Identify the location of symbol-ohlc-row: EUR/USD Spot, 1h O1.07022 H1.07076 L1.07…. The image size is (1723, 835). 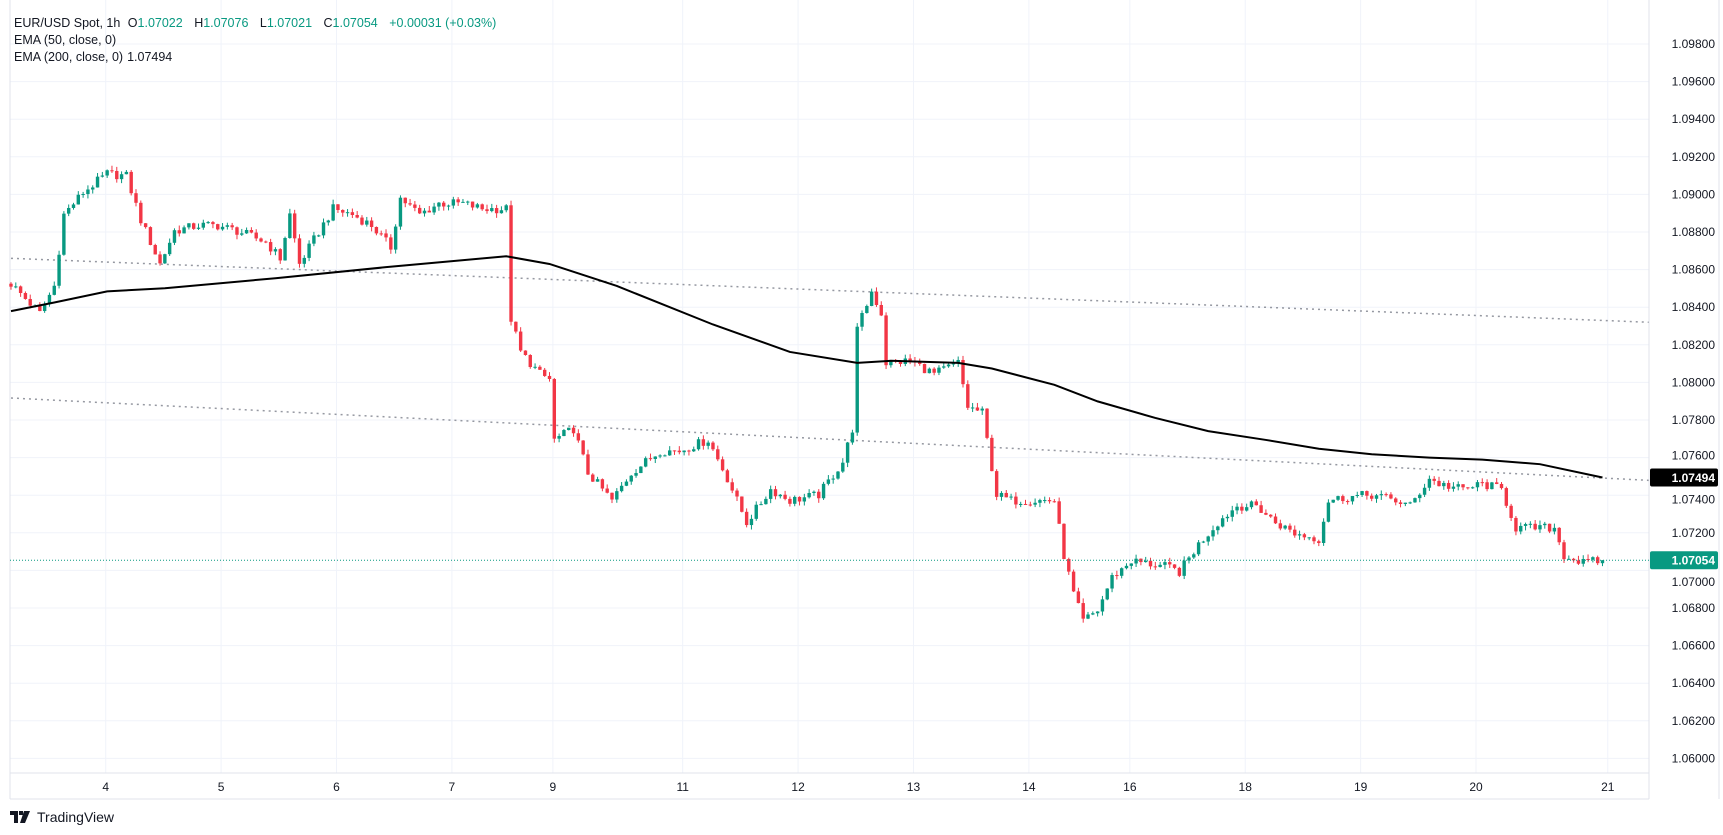
(257, 23).